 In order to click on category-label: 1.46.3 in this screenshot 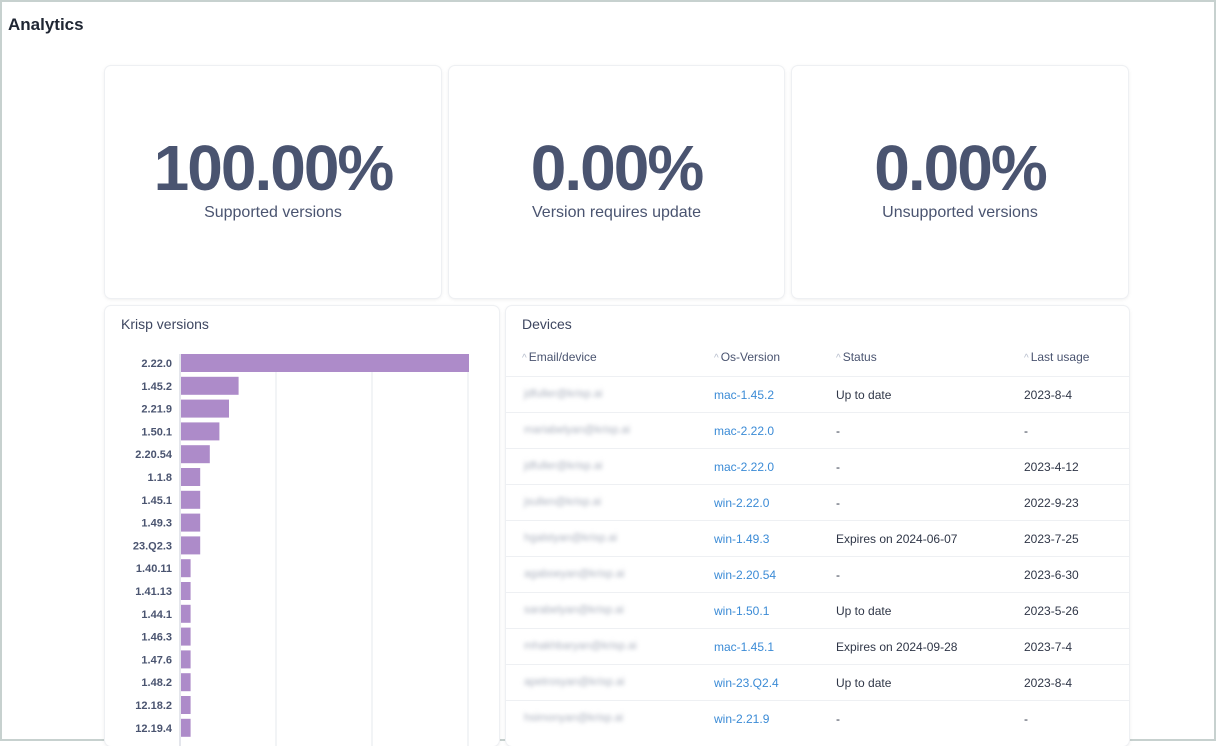, I will do `click(156, 638)`.